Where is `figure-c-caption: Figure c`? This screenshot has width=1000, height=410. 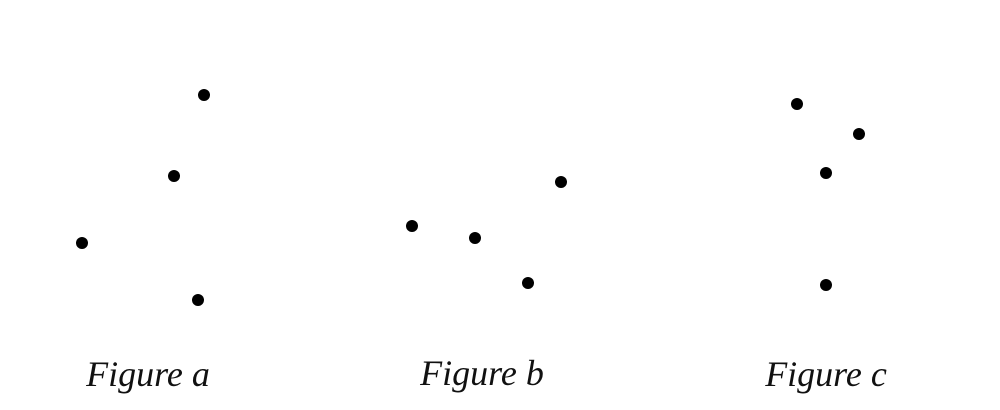
figure-c-caption: Figure c is located at coordinates (825, 374).